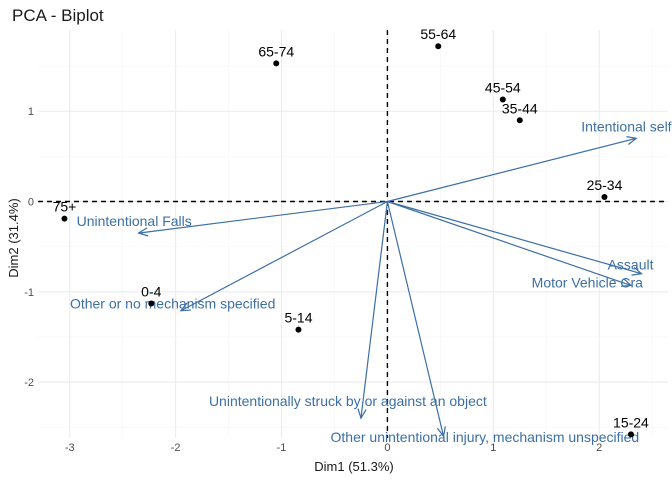 The height and width of the screenshot is (480, 672). What do you see at coordinates (493, 448) in the screenshot?
I see `x-tick-label: 1` at bounding box center [493, 448].